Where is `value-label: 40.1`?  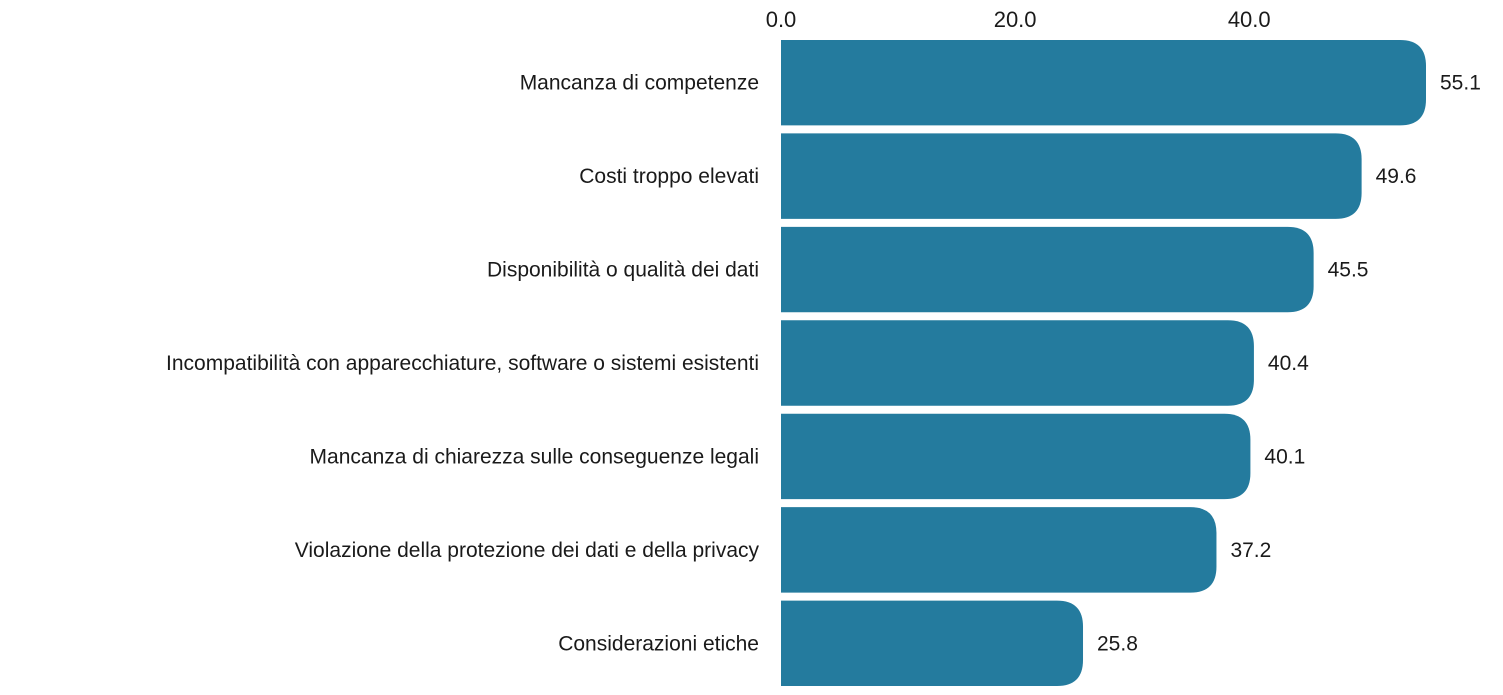
value-label: 40.1 is located at coordinates (1284, 456).